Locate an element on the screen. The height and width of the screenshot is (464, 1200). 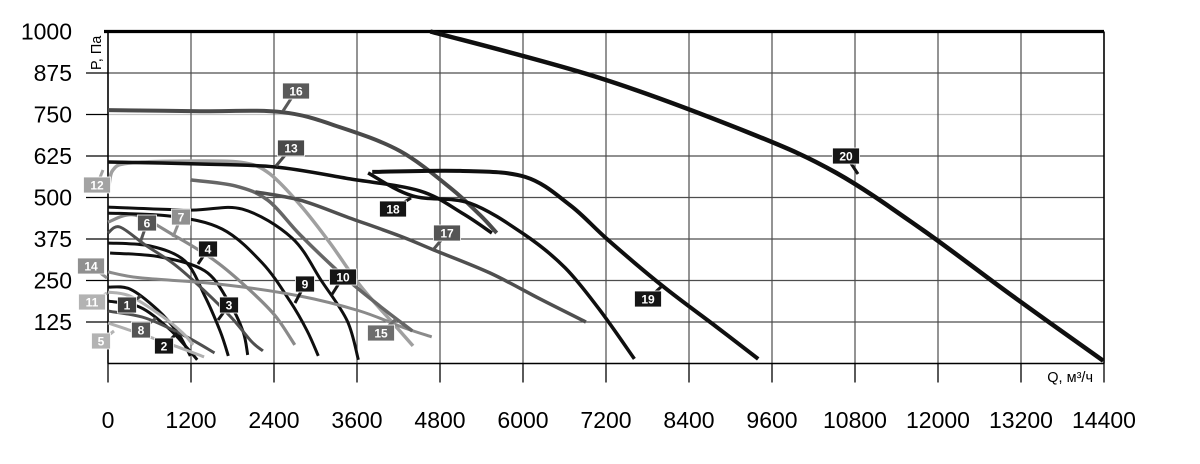
curve-label-text-13: 13 is located at coordinates (291, 149).